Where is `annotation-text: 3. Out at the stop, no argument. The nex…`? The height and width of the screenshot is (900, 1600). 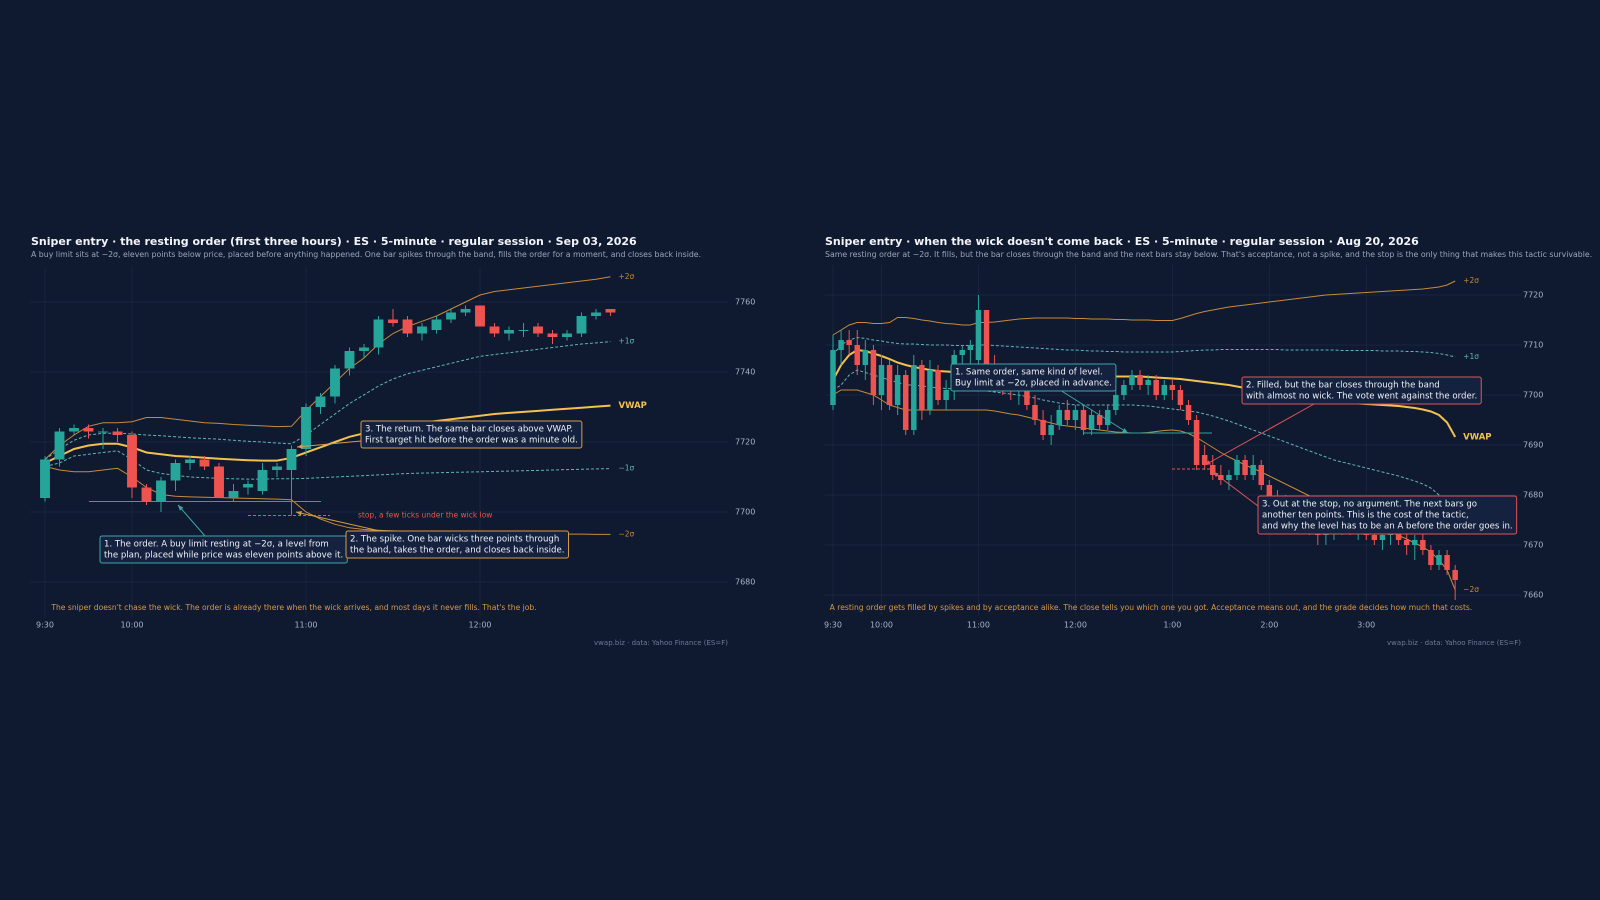 annotation-text: 3. Out at the stop, no argument. The nex… is located at coordinates (1369, 505).